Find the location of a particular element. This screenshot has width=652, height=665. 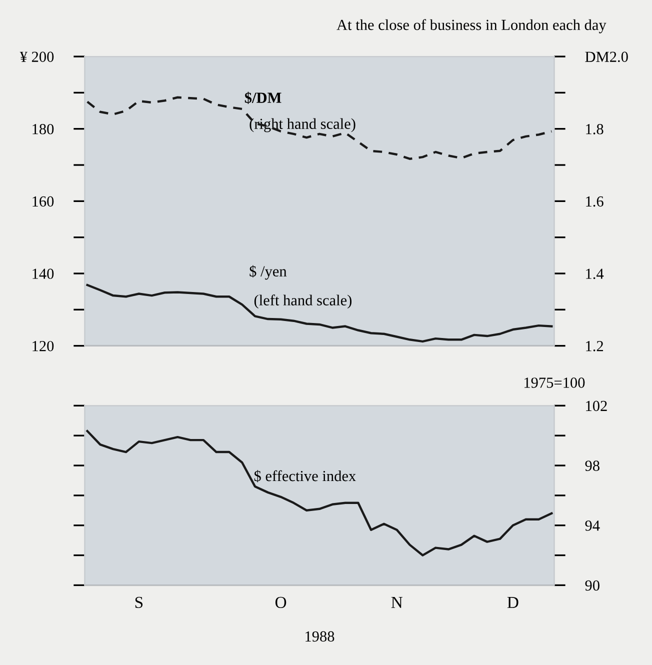

y2-tick-label: 1.6 is located at coordinates (595, 201).